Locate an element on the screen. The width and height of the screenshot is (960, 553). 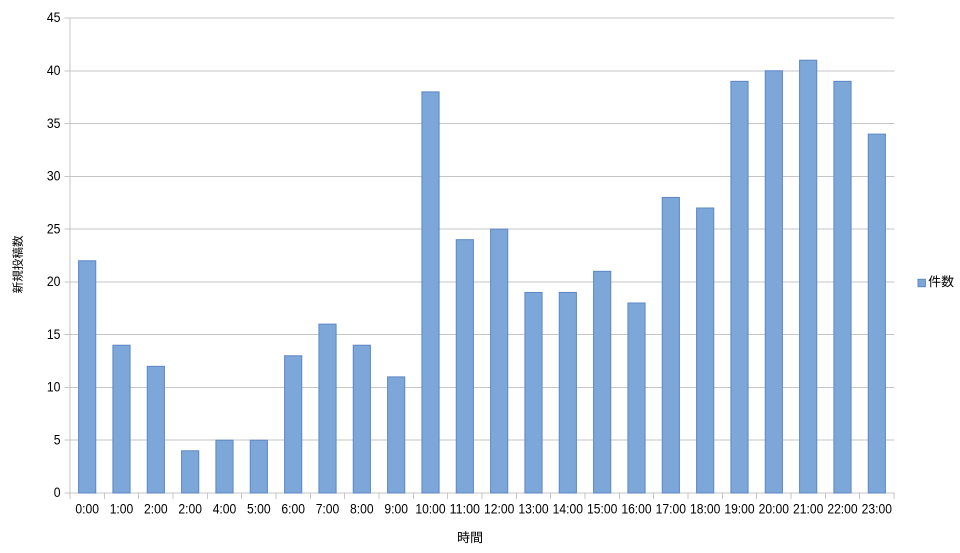
svg-text: 10 is located at coordinates (54, 387).